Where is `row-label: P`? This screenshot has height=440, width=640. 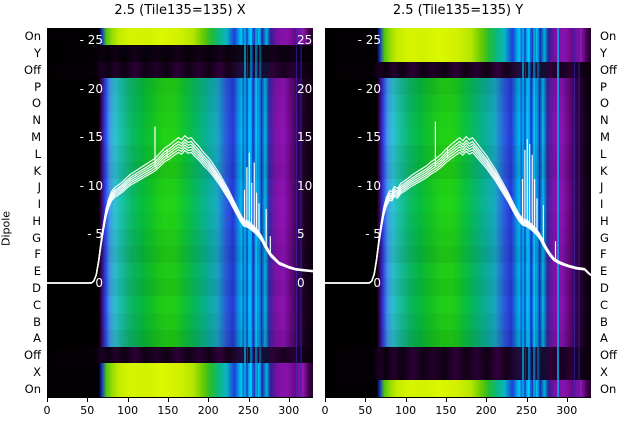 row-label: P is located at coordinates (603, 86).